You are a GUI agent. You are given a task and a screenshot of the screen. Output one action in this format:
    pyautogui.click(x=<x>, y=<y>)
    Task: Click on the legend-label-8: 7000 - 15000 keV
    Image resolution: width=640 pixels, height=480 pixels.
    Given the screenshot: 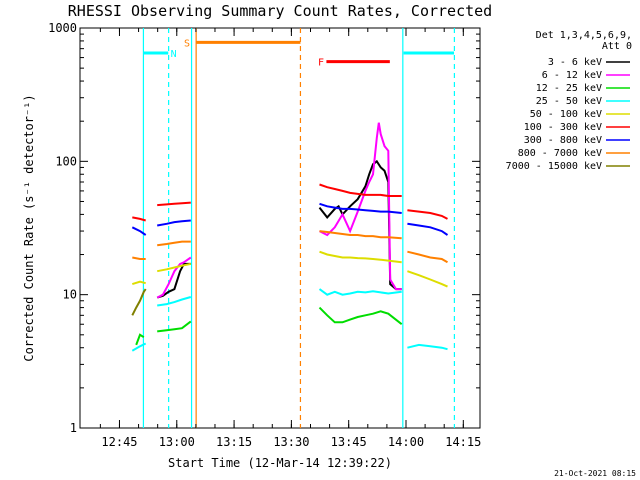 What is the action you would take?
    pyautogui.click(x=554, y=166)
    